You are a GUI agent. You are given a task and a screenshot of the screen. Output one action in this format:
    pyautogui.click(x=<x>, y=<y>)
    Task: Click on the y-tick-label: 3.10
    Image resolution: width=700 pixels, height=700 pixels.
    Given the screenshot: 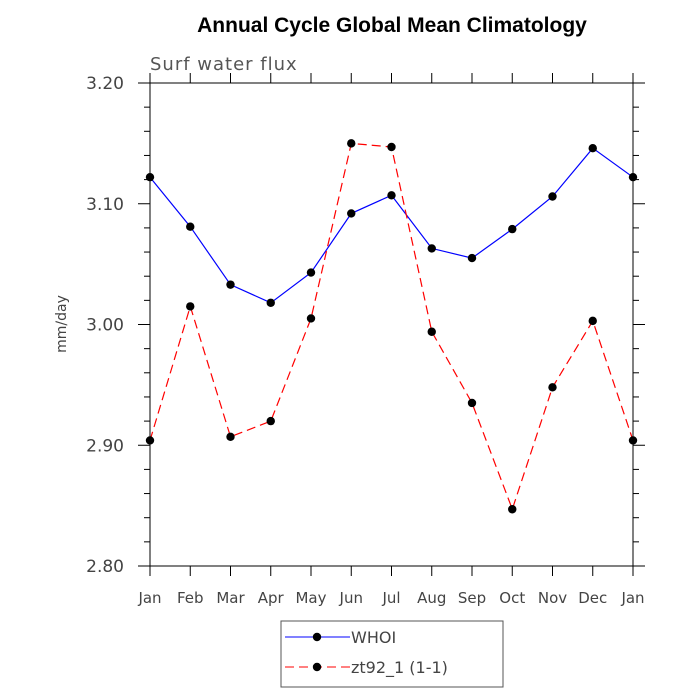 What is the action you would take?
    pyautogui.click(x=105, y=205)
    